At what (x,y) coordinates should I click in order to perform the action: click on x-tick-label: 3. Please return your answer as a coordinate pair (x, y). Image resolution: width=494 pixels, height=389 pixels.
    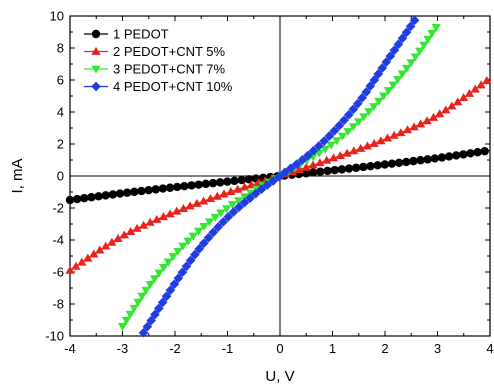
    Looking at the image, I should click on (437, 348).